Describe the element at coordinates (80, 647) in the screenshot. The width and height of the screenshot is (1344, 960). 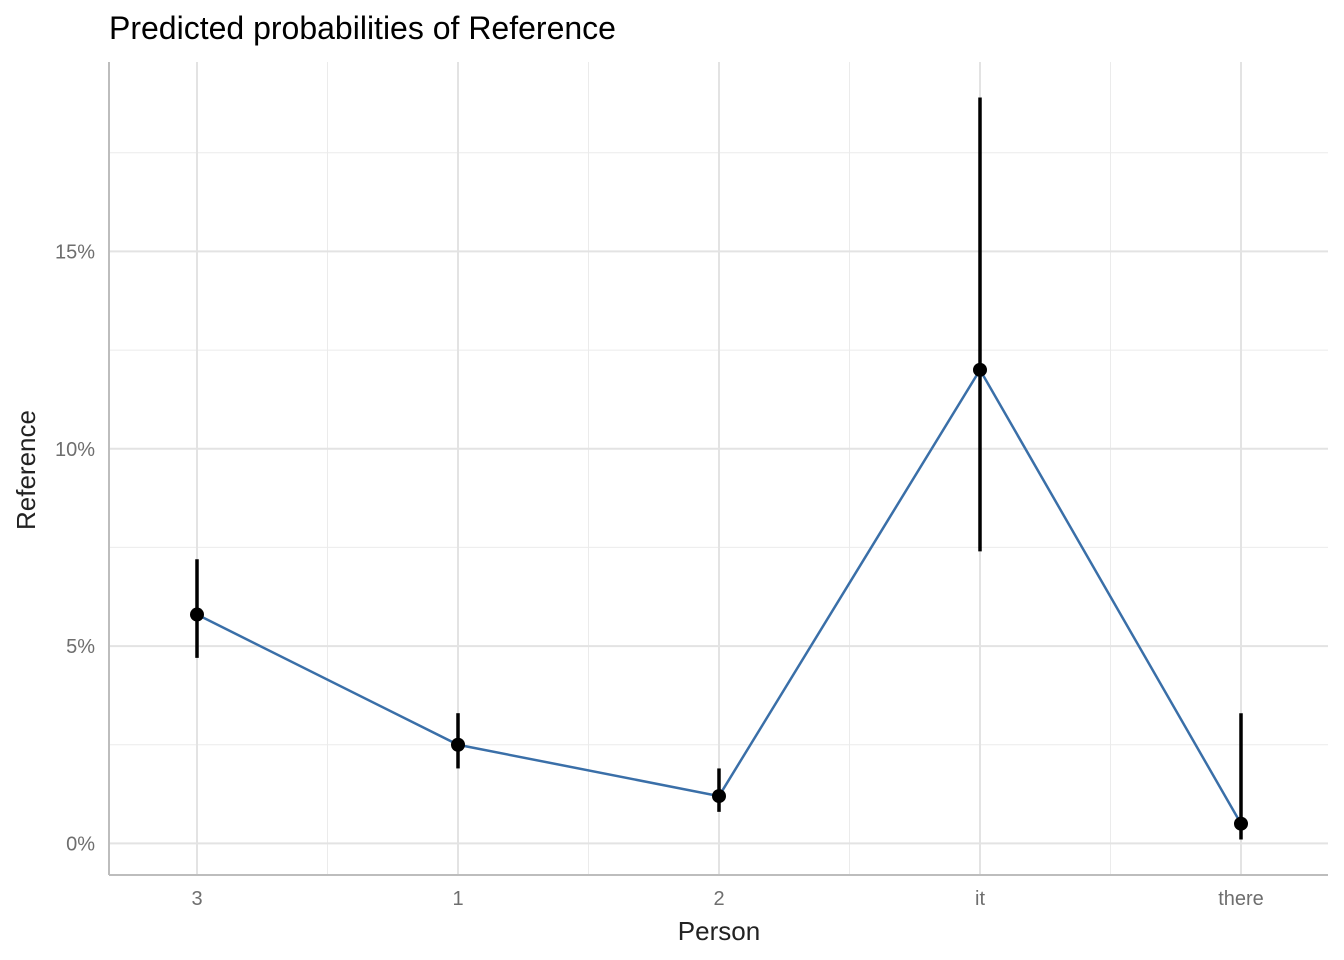
I see `y-tick-label: 5%` at that location.